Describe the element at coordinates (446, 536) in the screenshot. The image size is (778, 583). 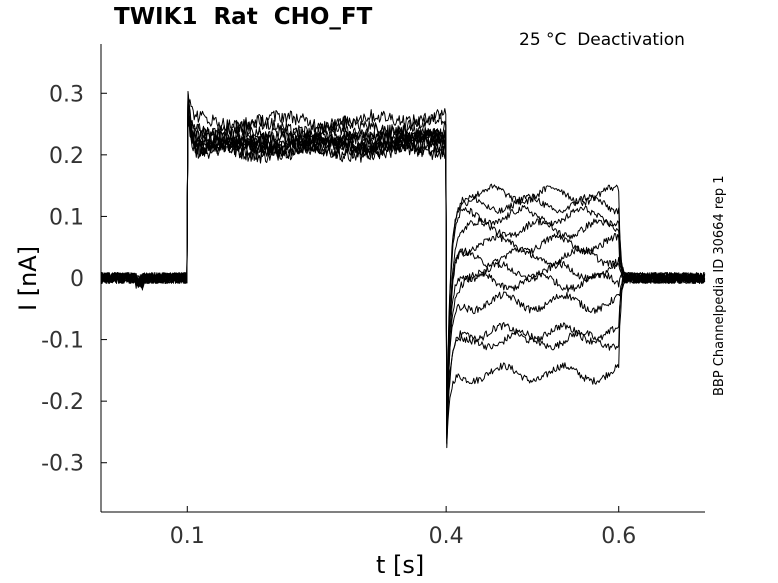
I see `x-tick-label: 0.4` at that location.